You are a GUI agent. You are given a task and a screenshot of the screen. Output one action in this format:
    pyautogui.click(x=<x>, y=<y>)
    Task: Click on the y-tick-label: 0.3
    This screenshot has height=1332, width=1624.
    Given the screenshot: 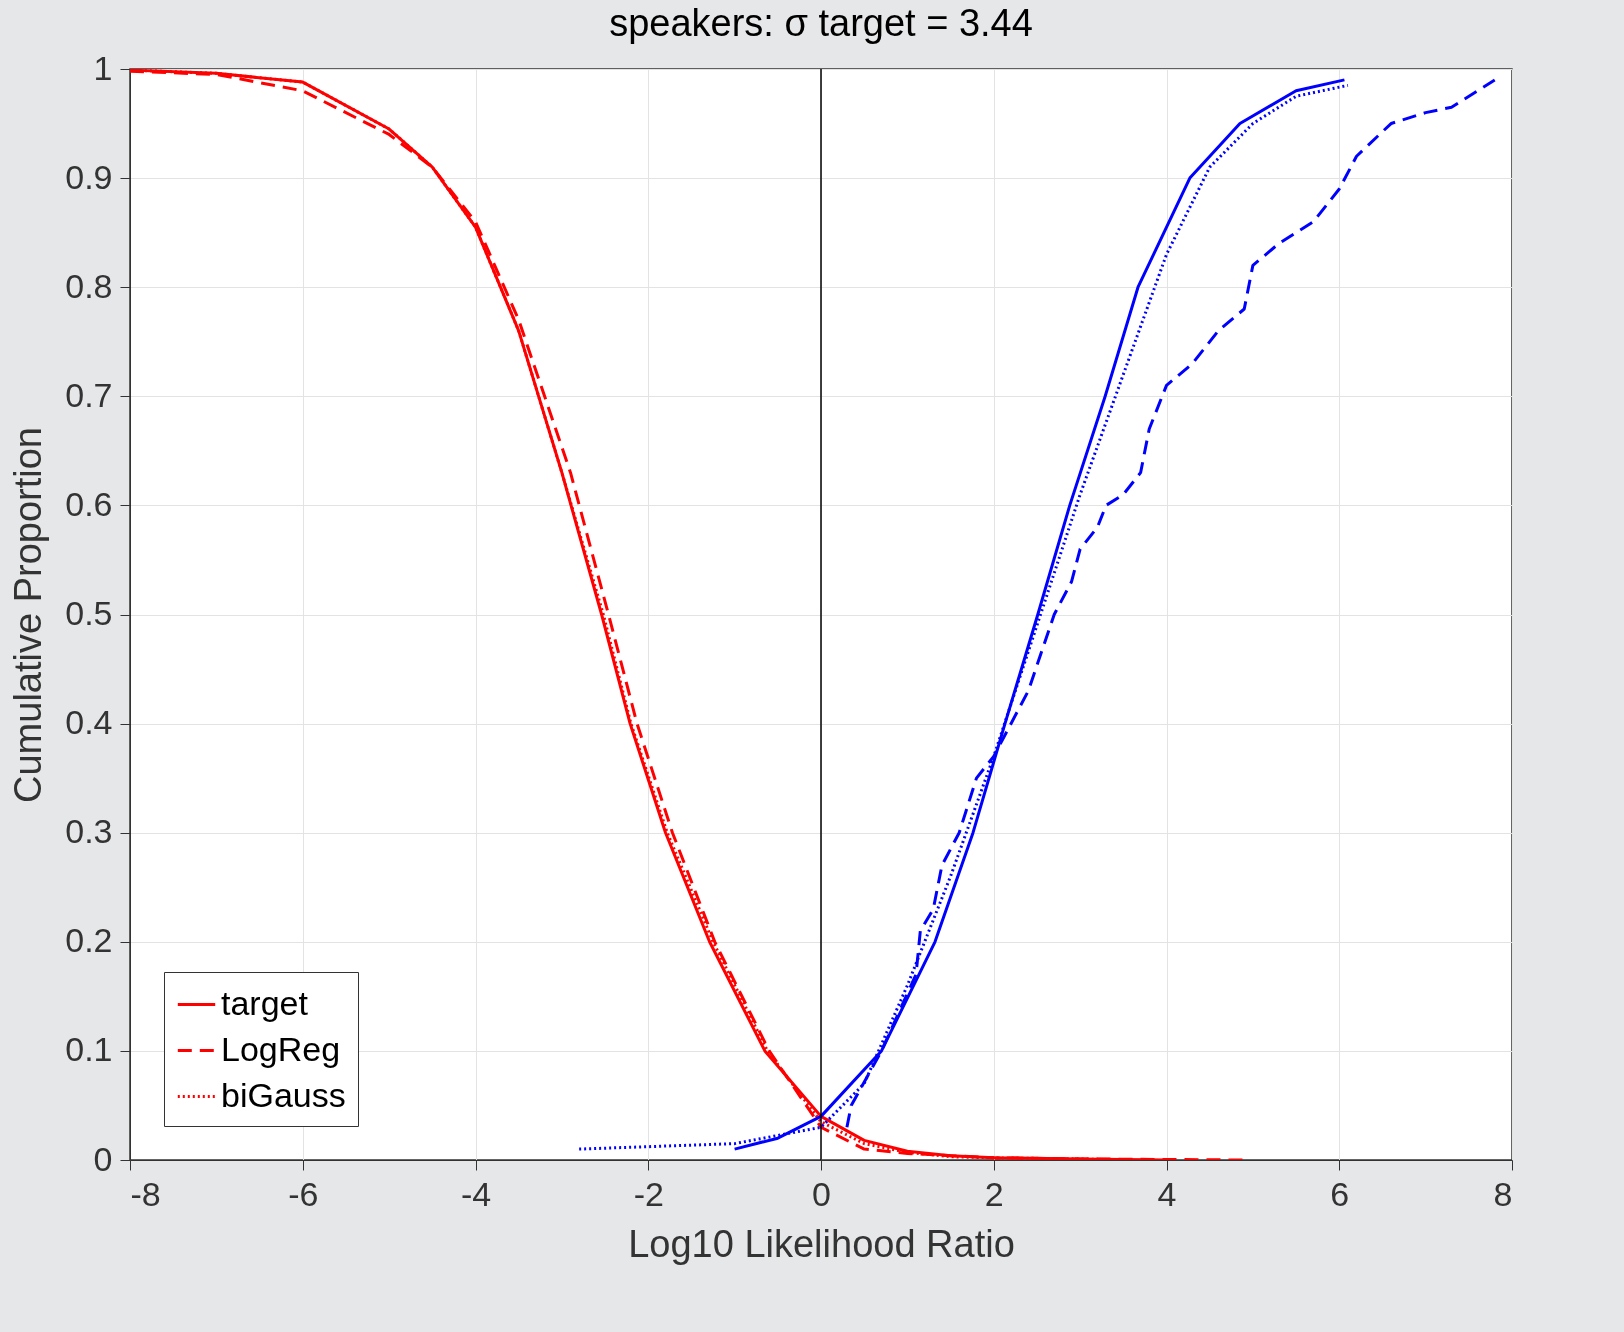 What is the action you would take?
    pyautogui.click(x=89, y=831)
    